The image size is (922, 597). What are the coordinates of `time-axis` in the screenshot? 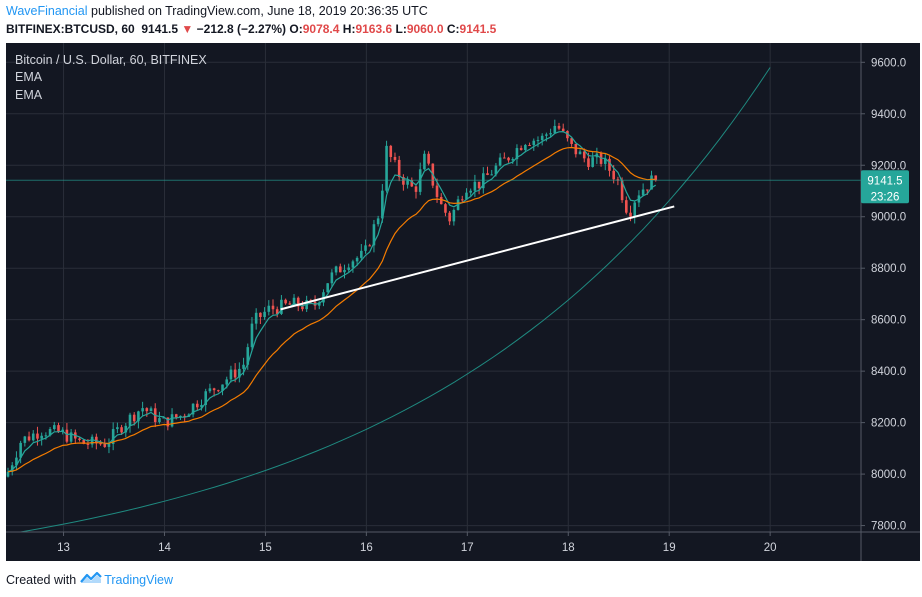 It's located at (463, 546).